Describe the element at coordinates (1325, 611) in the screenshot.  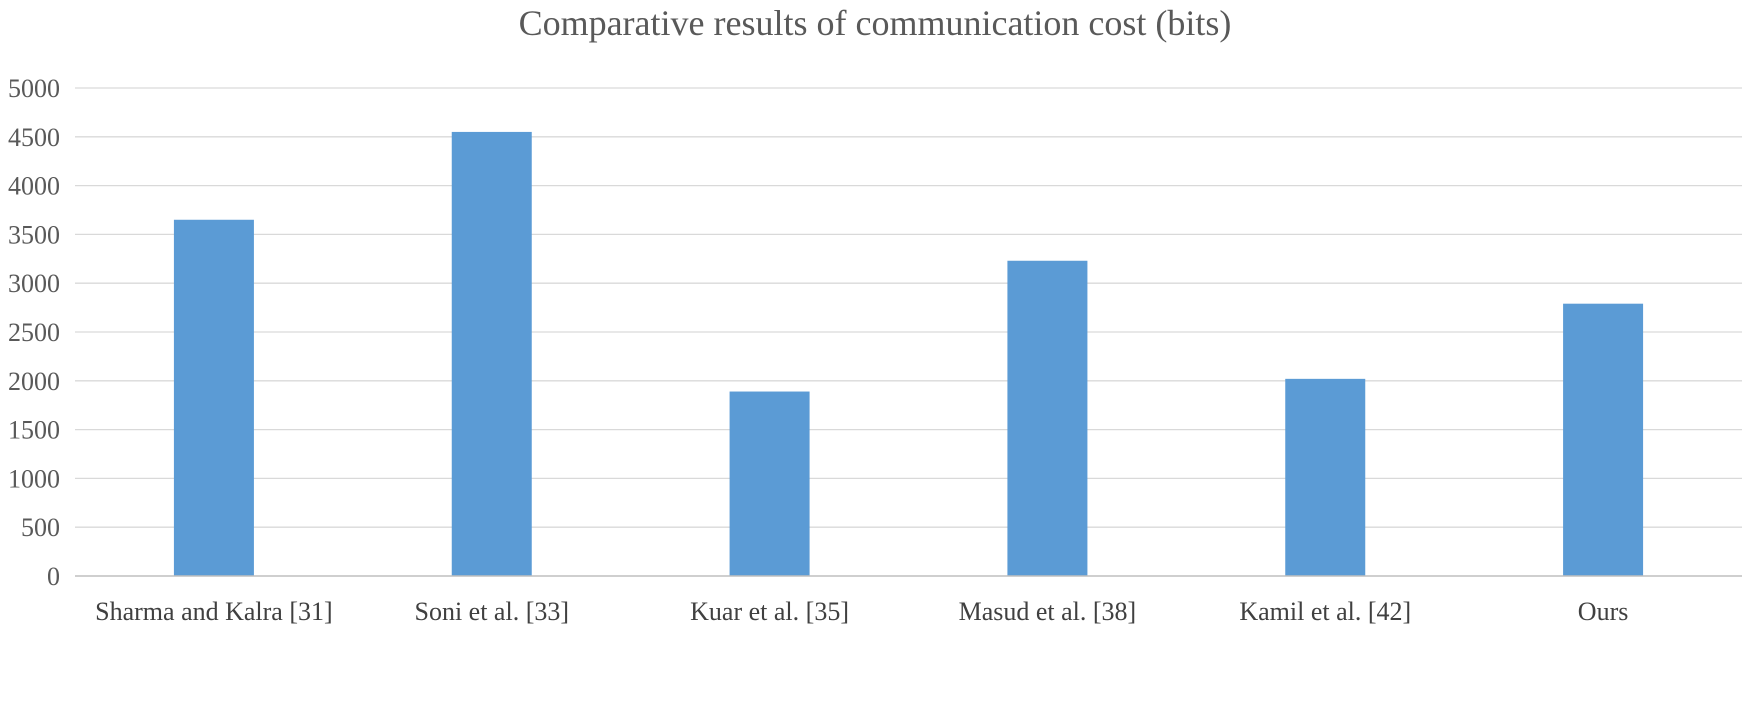
I see `x-category-label: Kamil et al. [42]` at that location.